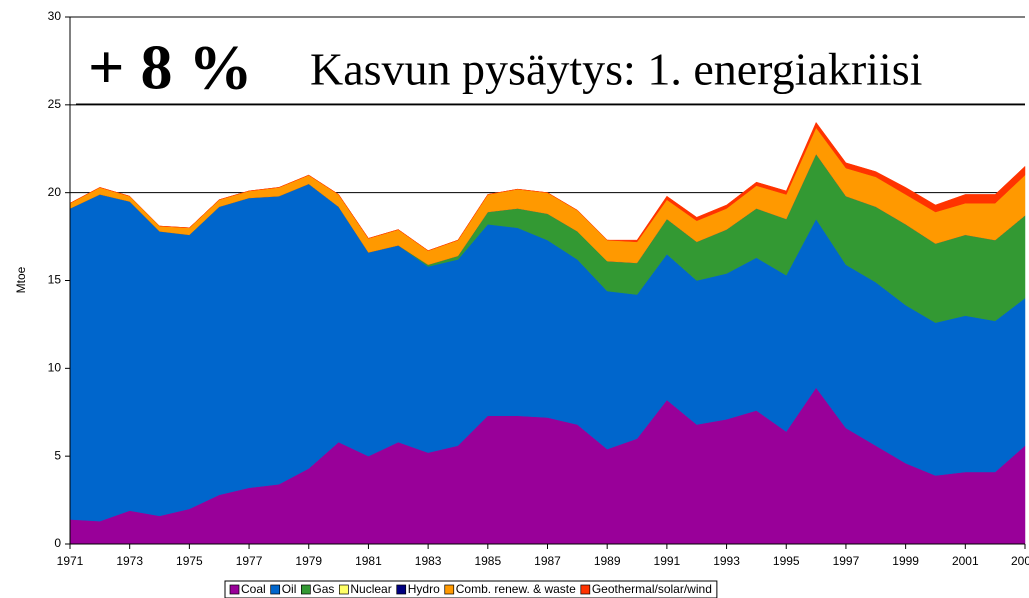 This screenshot has height=598, width=1029. Describe the element at coordinates (57, 543) in the screenshot. I see `y-tick-label: 0` at that location.